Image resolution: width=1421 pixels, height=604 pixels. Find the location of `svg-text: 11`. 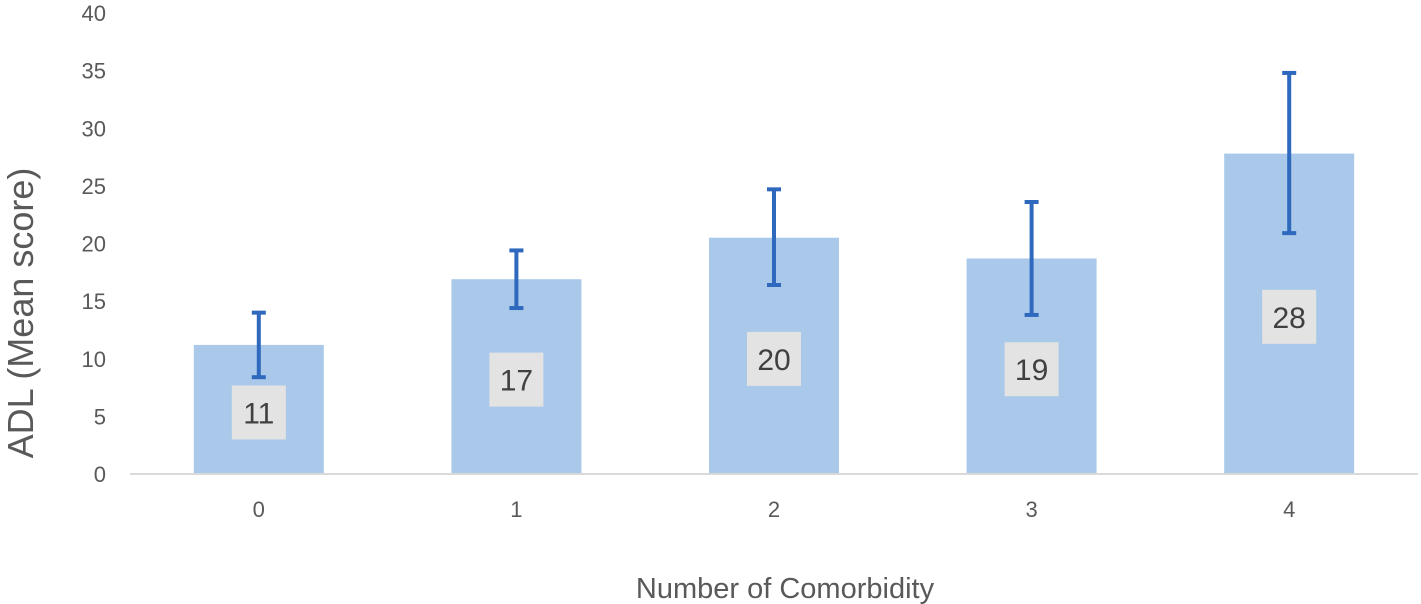

svg-text: 11 is located at coordinates (258, 413).